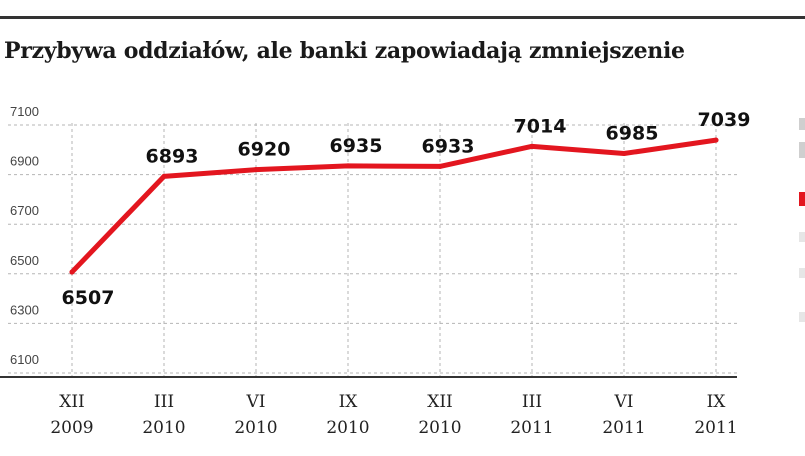 Image resolution: width=805 pixels, height=456 pixels. Describe the element at coordinates (88, 298) in the screenshot. I see `data-label: 6507` at that location.